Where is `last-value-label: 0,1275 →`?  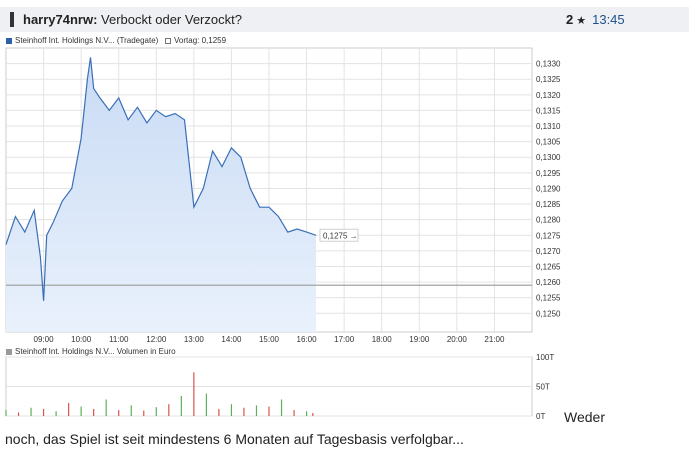 last-value-label: 0,1275 → is located at coordinates (340, 235).